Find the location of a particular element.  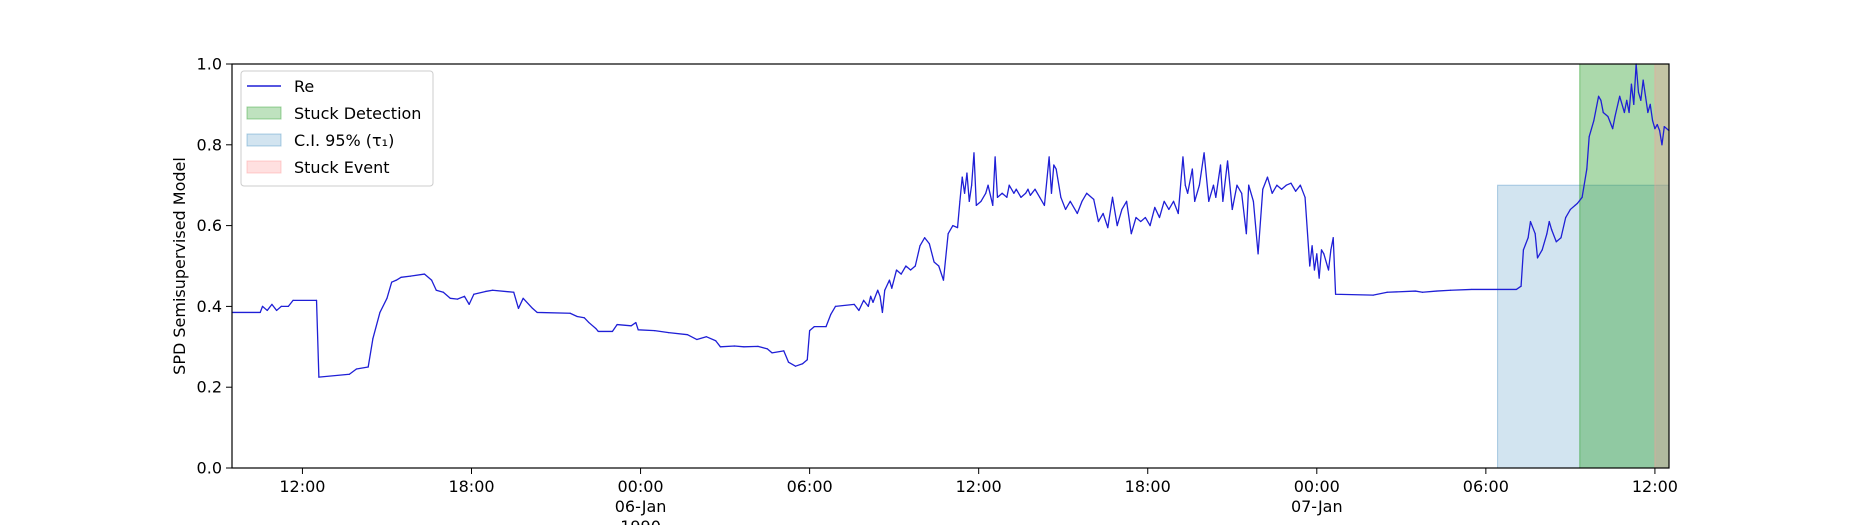

y-tick-label: 0.4 is located at coordinates (209, 306).